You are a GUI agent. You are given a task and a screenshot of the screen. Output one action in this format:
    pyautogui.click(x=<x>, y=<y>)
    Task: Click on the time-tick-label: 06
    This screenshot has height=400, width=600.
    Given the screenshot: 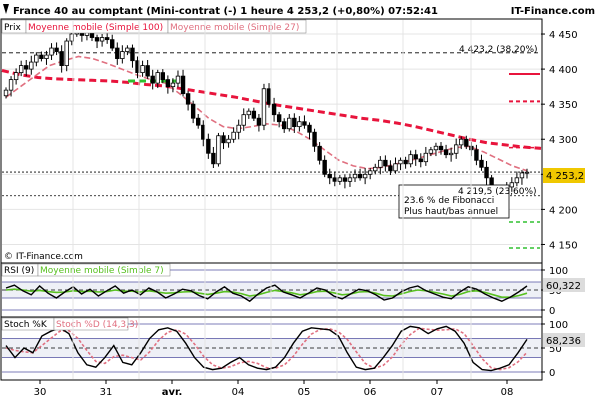 What is the action you would take?
    pyautogui.click(x=370, y=392)
    